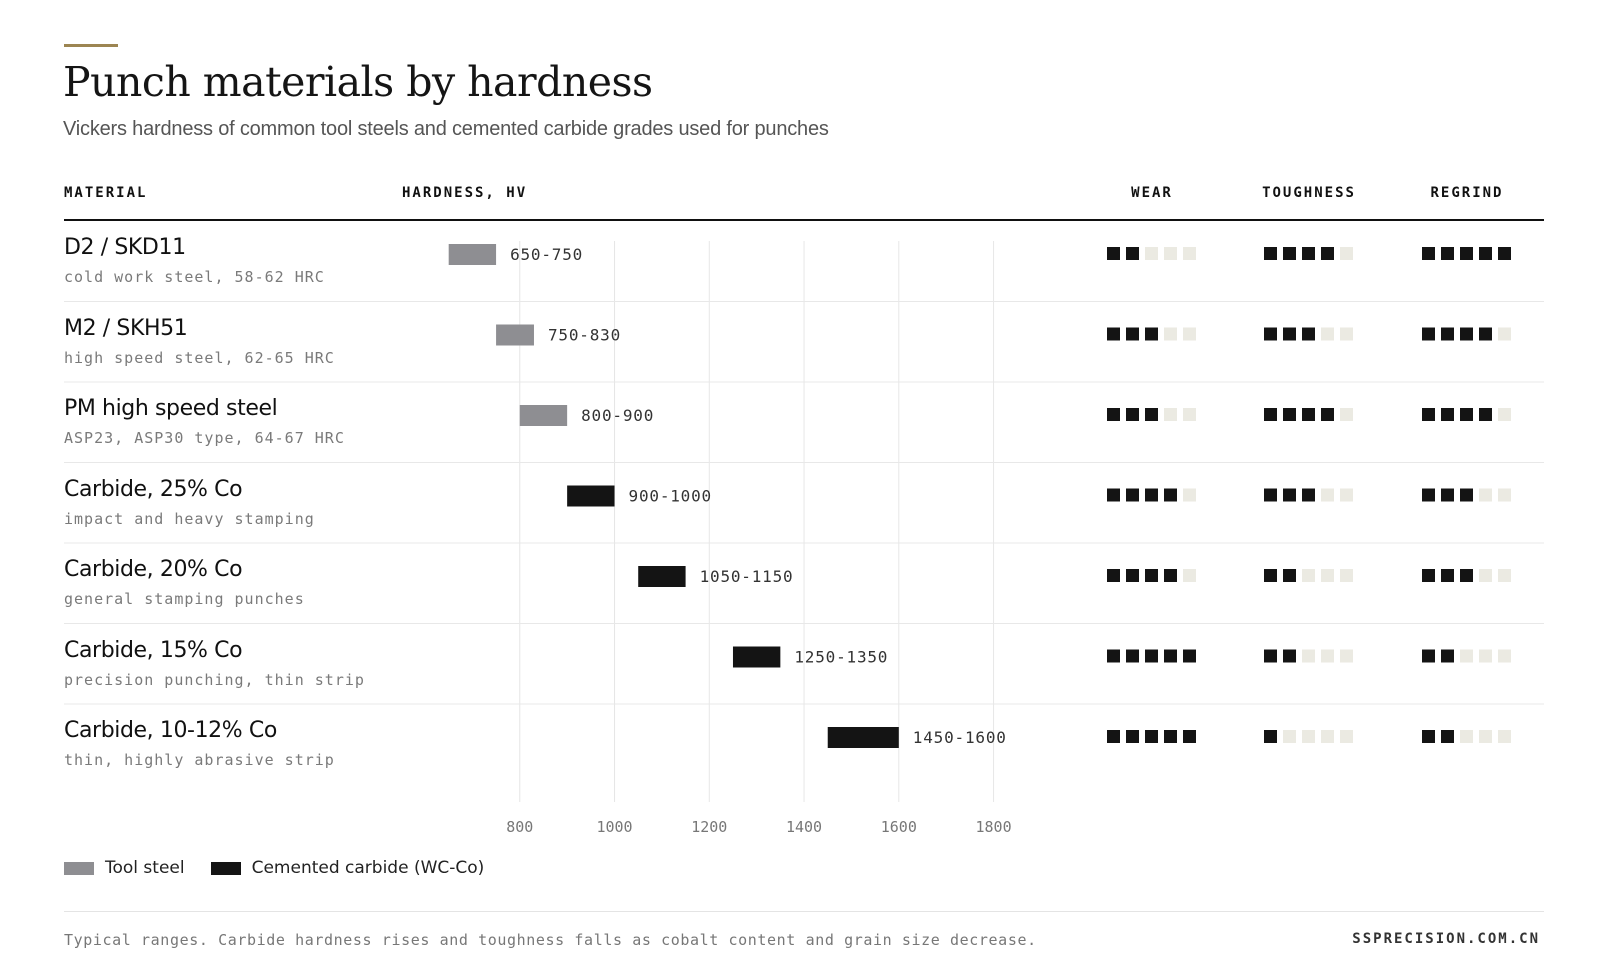 The image size is (1600, 973). Describe the element at coordinates (584, 335) in the screenshot. I see `range-label: 750-830` at that location.